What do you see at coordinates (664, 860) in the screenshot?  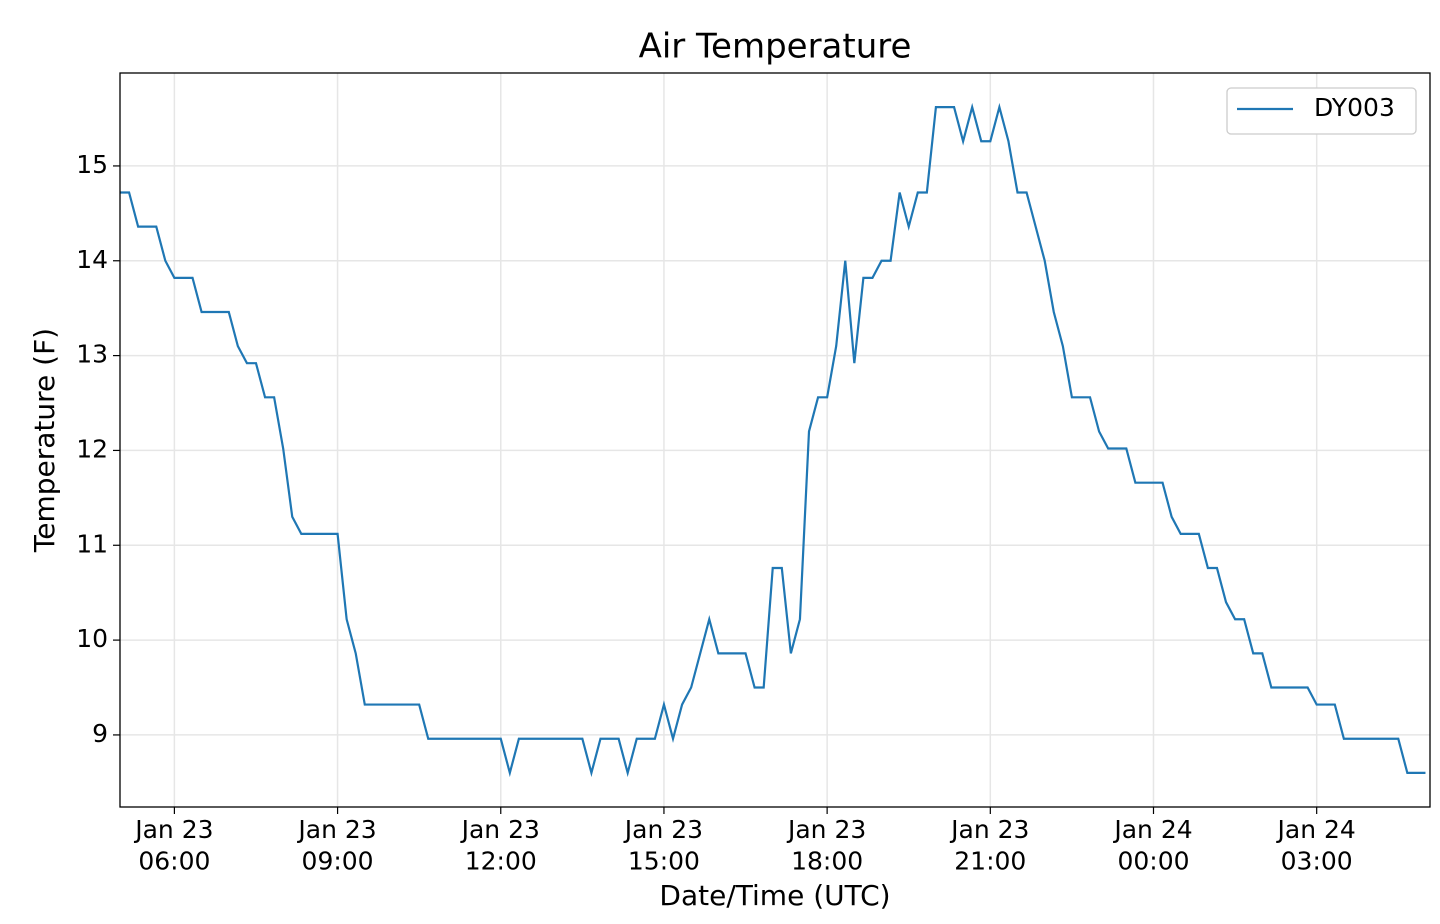 I see `tick-label-line: 15:00` at bounding box center [664, 860].